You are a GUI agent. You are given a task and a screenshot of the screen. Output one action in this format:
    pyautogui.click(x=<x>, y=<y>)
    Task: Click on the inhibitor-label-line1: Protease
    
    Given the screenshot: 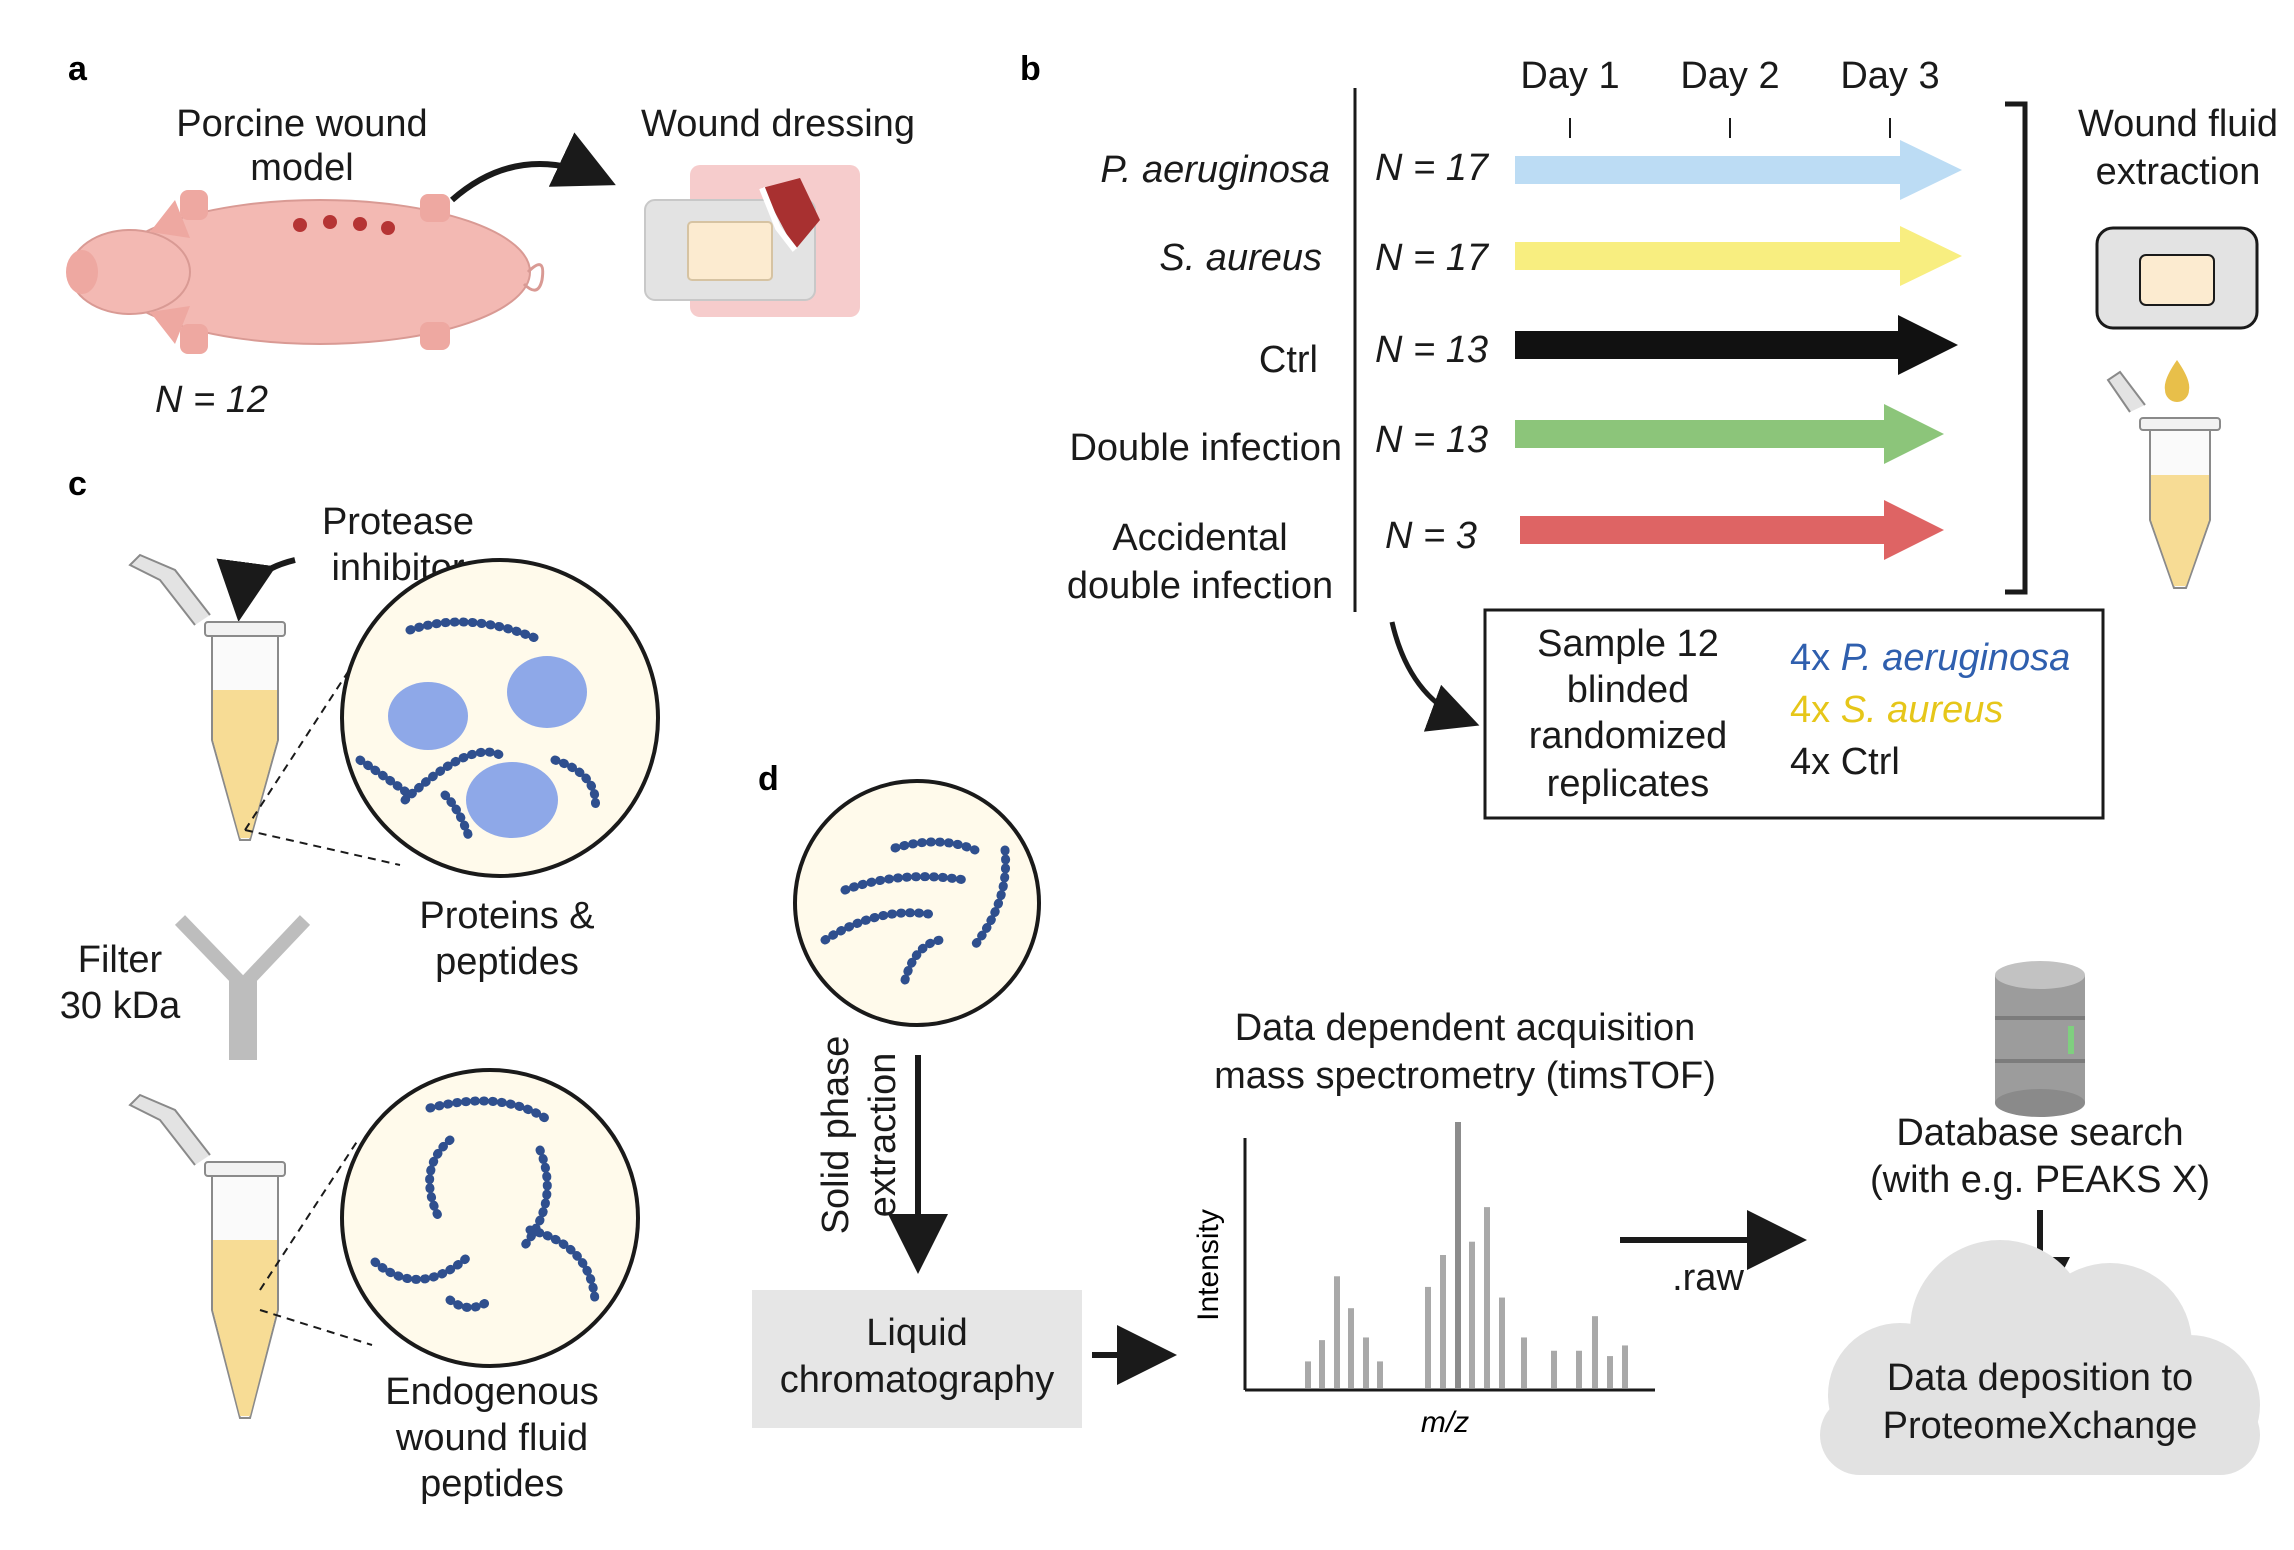 What is the action you would take?
    pyautogui.click(x=398, y=522)
    